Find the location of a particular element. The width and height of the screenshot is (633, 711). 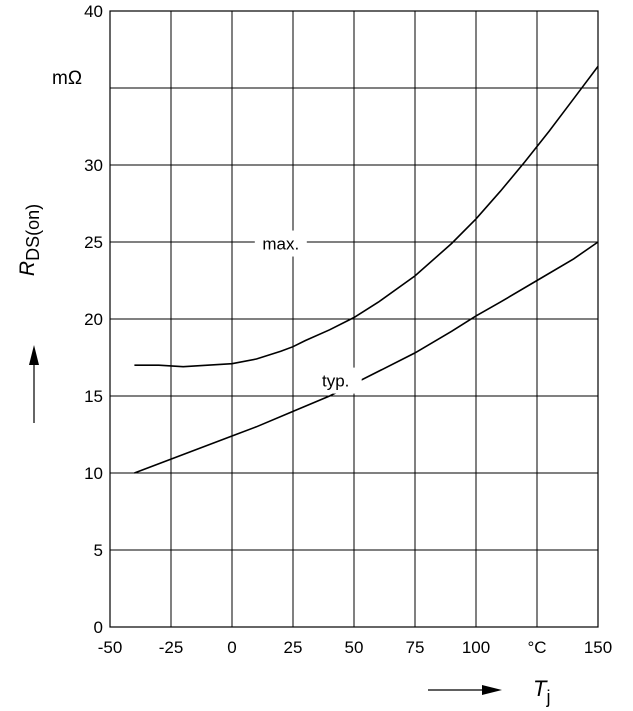

x-tick-label: 75 is located at coordinates (415, 647).